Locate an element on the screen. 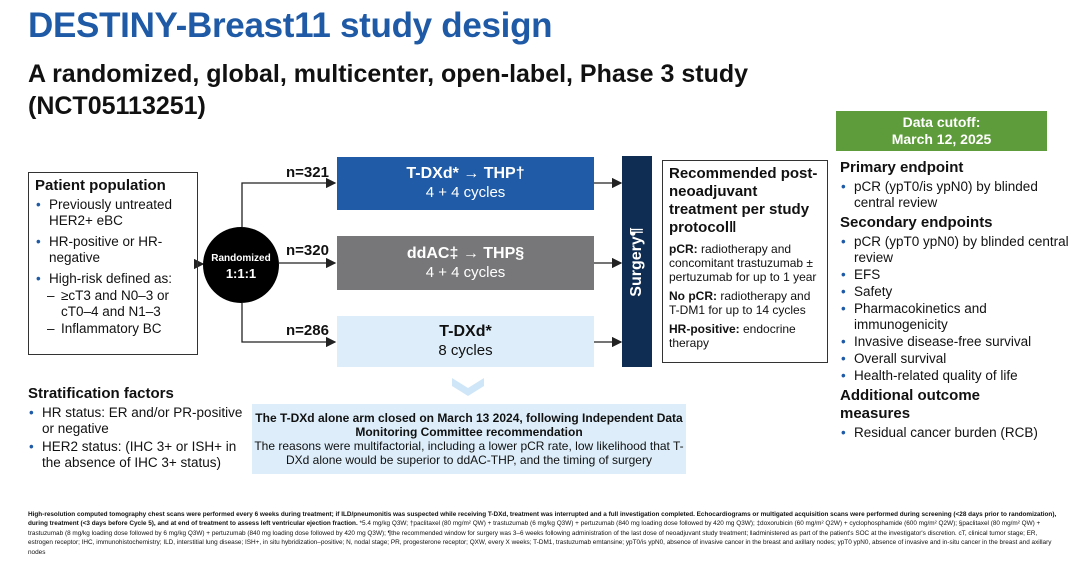 Image resolution: width=1080 pixels, height=562 pixels. list-item: EFS is located at coordinates (955, 275).